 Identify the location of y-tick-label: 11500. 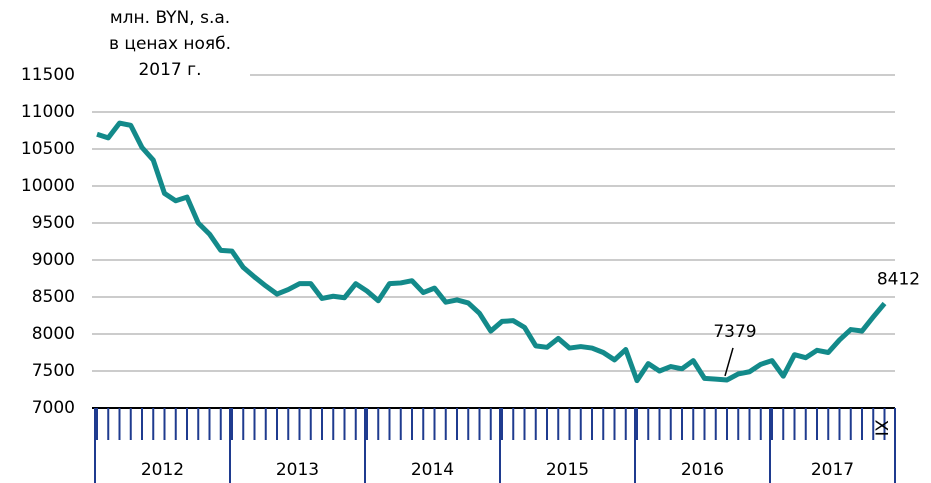
(48, 75).